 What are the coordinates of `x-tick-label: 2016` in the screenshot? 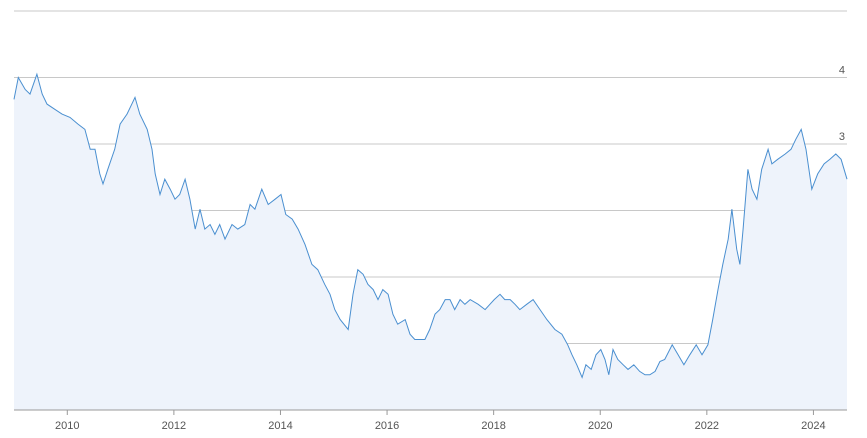 It's located at (387, 426).